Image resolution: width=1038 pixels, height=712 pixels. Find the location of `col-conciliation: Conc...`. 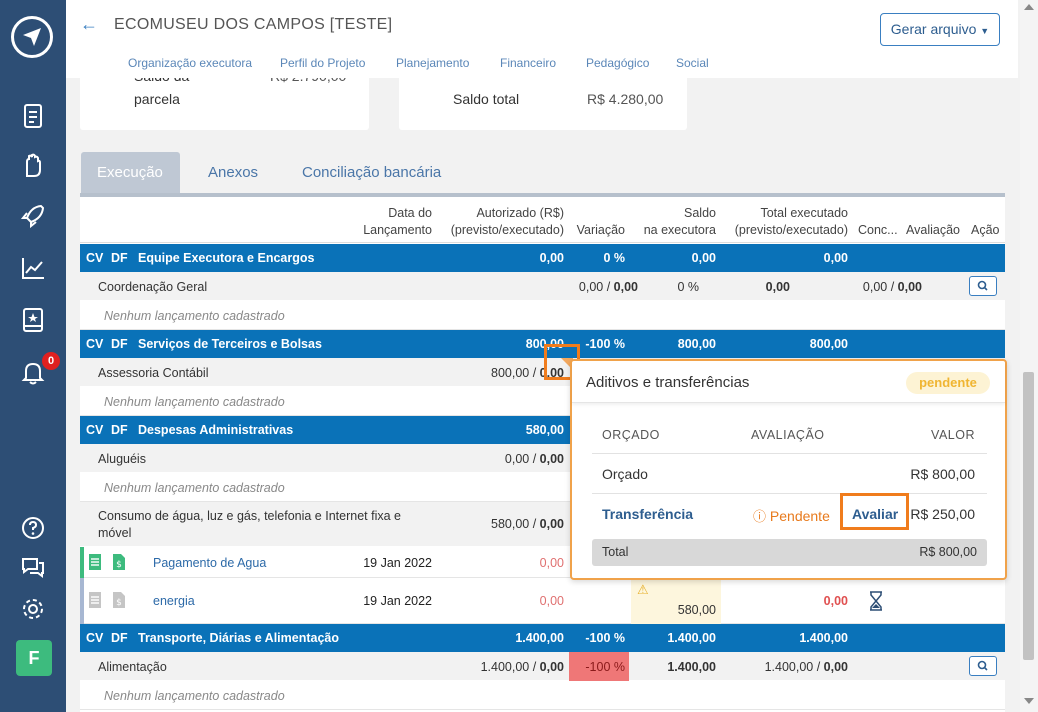

col-conciliation: Conc... is located at coordinates (878, 230).